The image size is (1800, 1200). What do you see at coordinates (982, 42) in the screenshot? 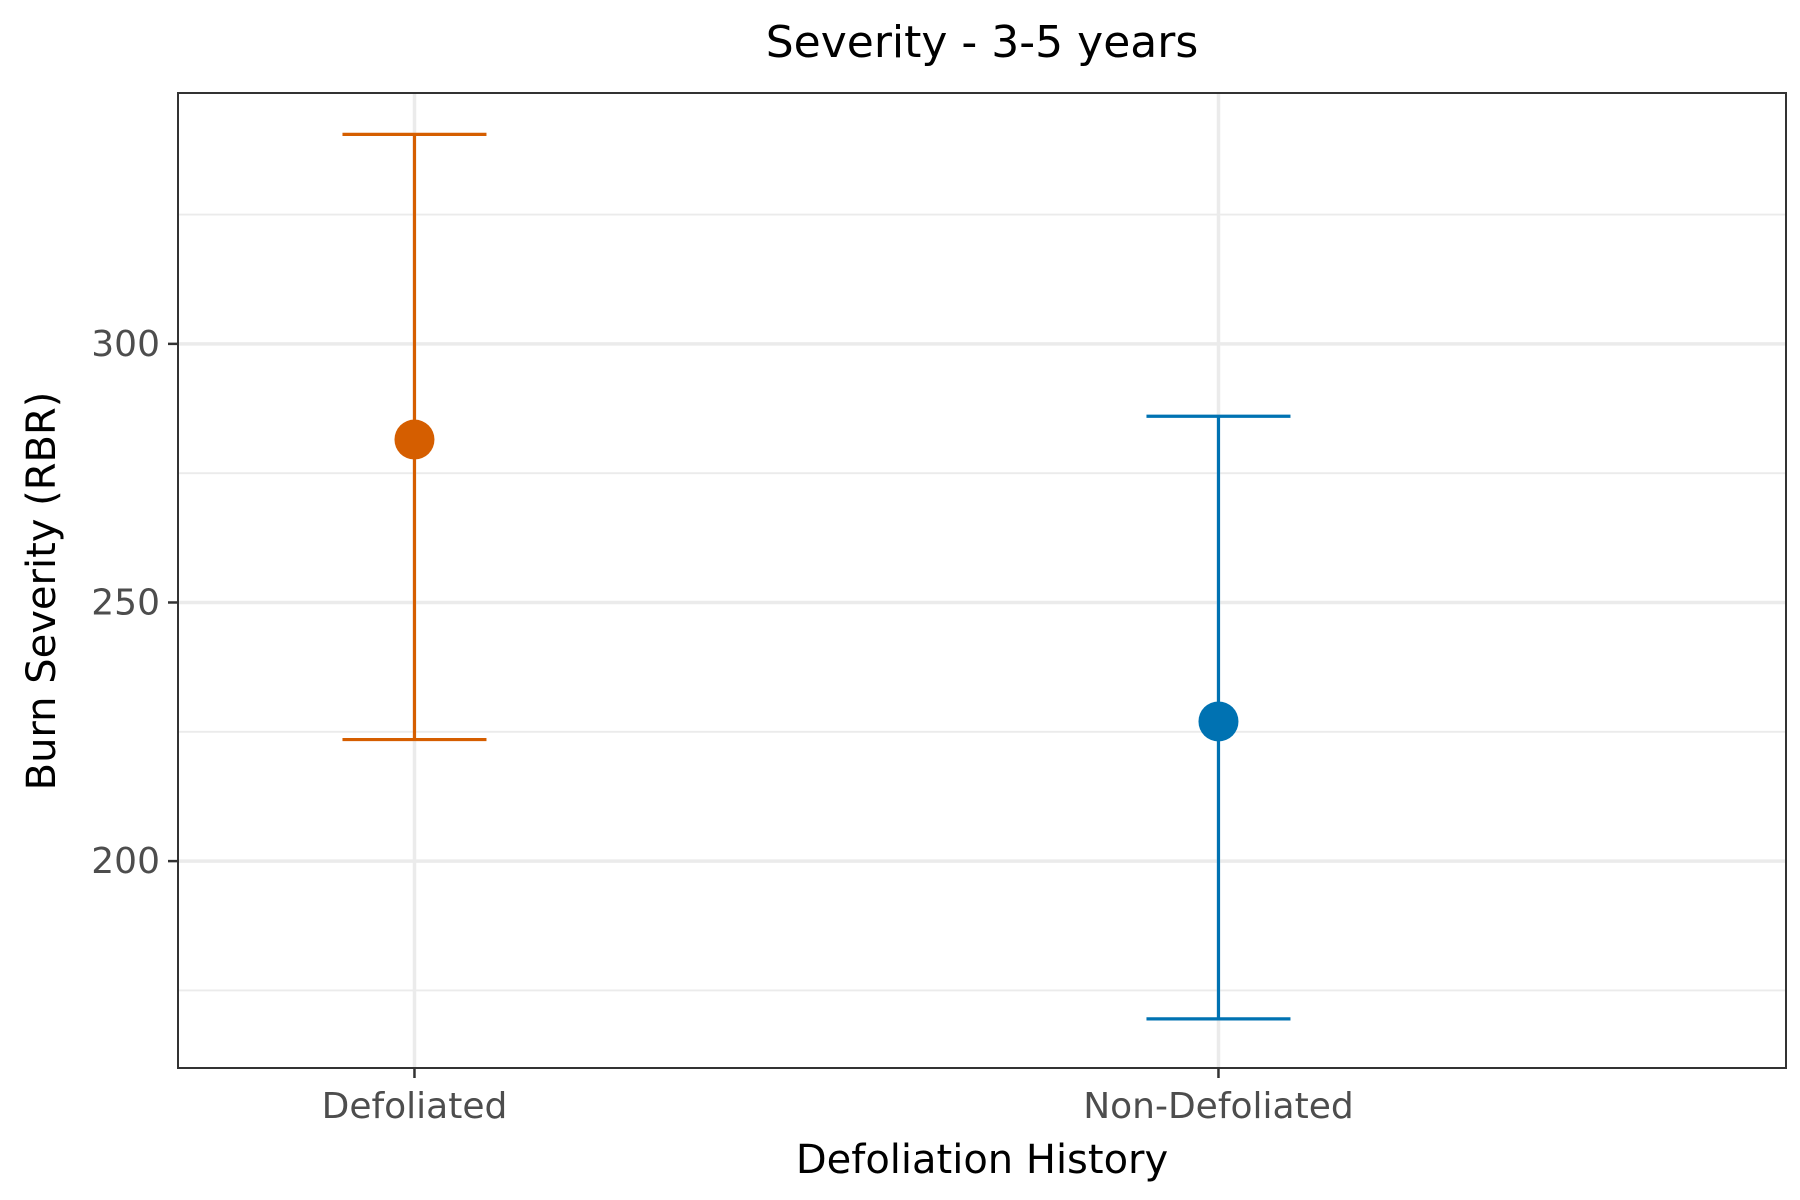
I see `chart-title: Severity - 3-5 years` at bounding box center [982, 42].